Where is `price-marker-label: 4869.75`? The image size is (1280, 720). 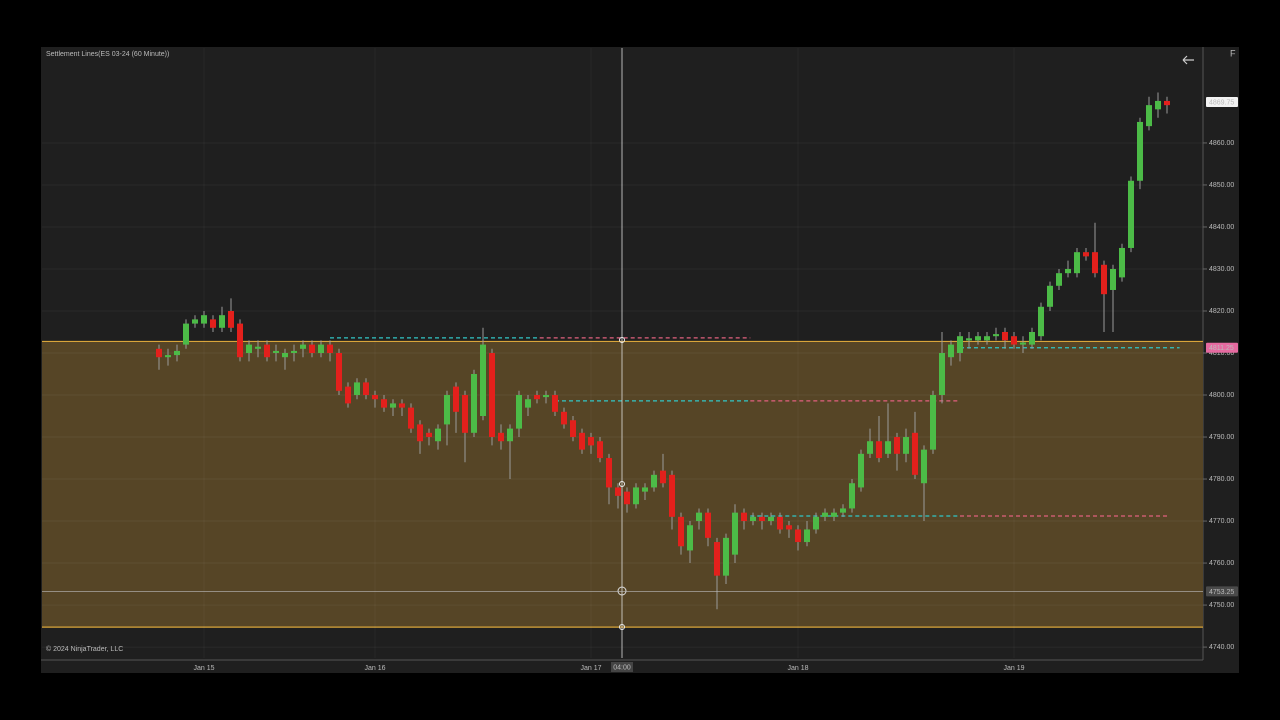 price-marker-label: 4869.75 is located at coordinates (1221, 102).